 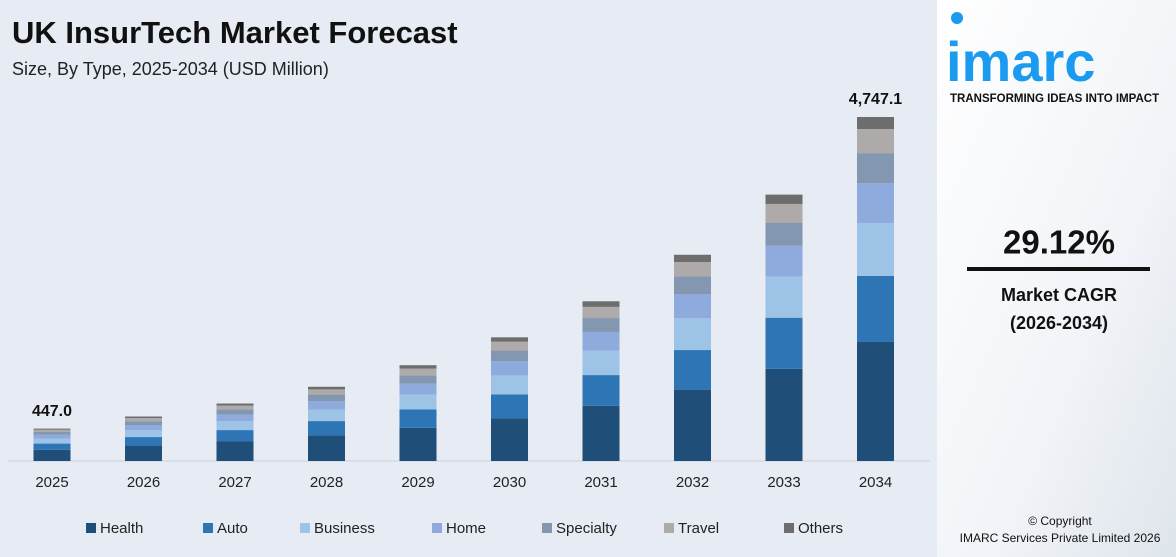 What do you see at coordinates (1059, 242) in the screenshot?
I see `cagr-value: 29.12%` at bounding box center [1059, 242].